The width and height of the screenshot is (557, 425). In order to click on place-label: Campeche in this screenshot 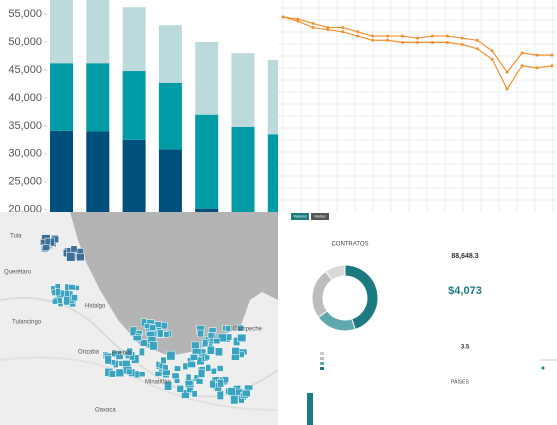, I will do `click(248, 330)`.